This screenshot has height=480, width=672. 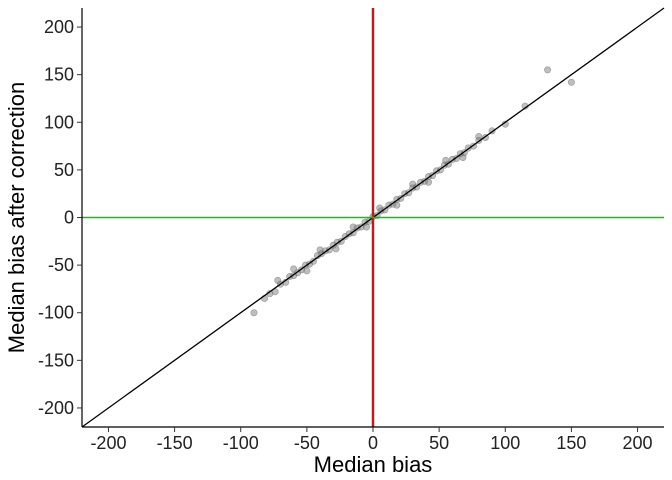 I want to click on x-tick-label: 200, so click(x=638, y=443).